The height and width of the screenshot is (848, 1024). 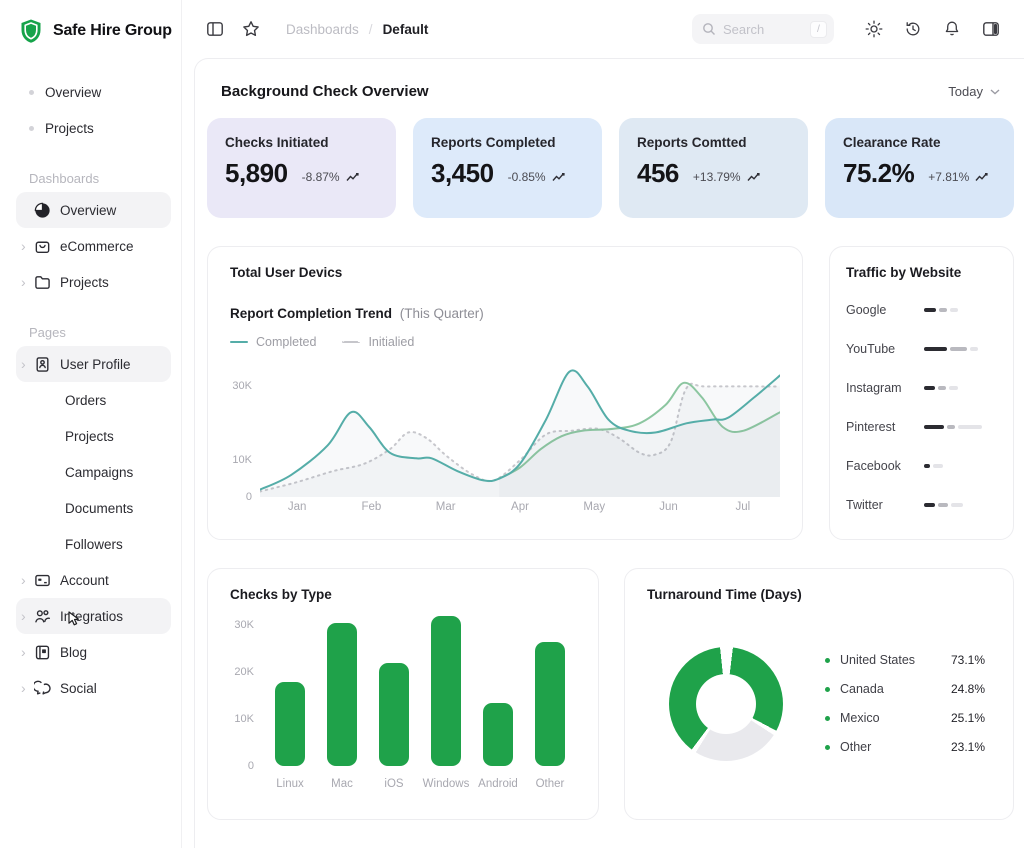 What do you see at coordinates (42, 364) in the screenshot?
I see `id-card-icon` at bounding box center [42, 364].